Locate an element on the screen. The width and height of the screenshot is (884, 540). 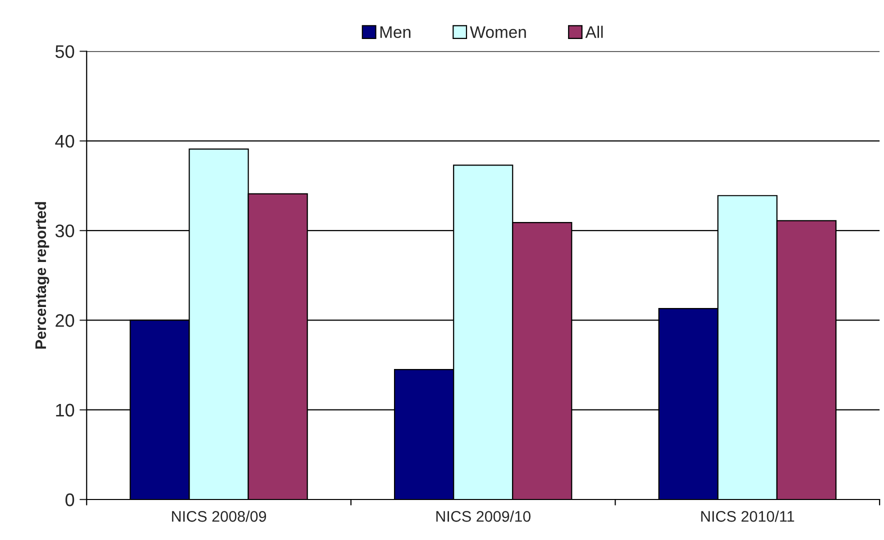
legend-label: Men is located at coordinates (395, 32).